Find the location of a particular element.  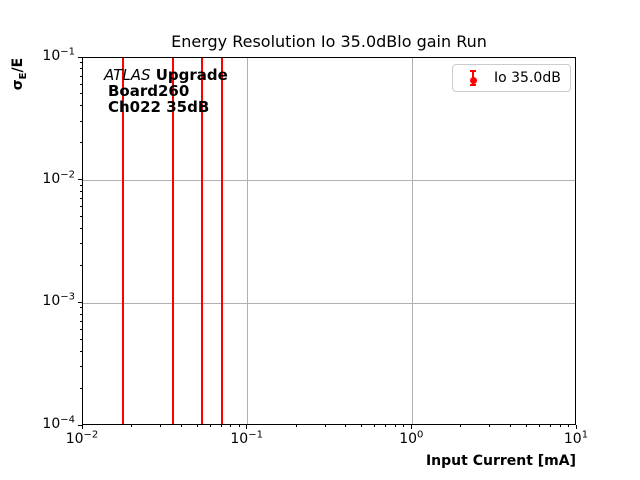

x-tick-label: 101 is located at coordinates (576, 438).